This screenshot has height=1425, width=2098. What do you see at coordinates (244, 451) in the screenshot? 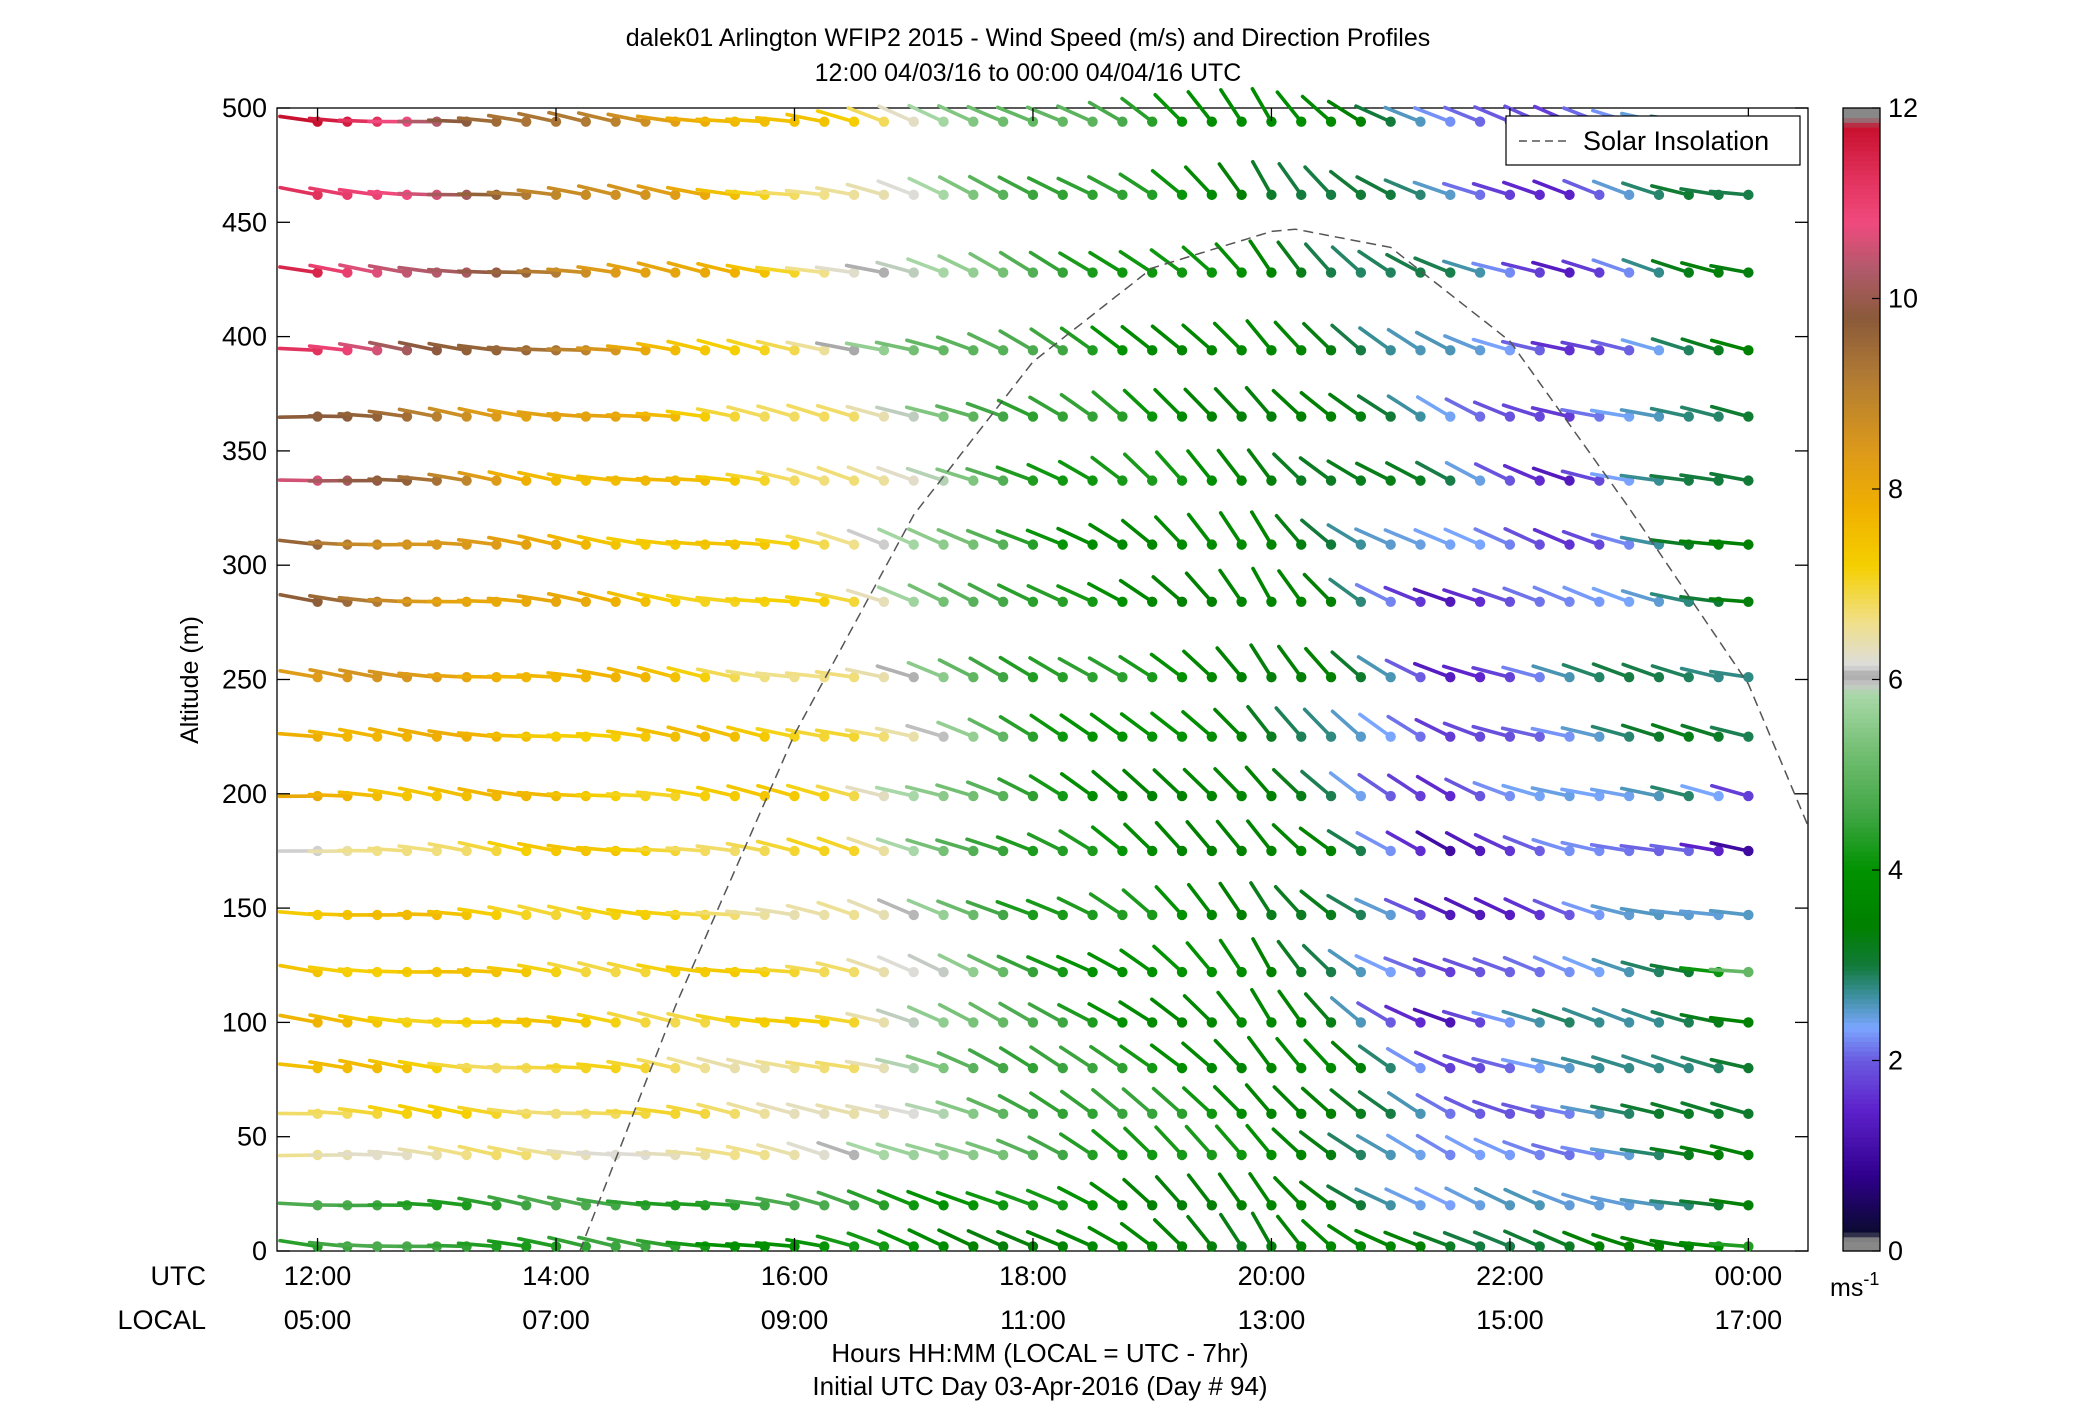
I see `y-tick-label: 350` at bounding box center [244, 451].